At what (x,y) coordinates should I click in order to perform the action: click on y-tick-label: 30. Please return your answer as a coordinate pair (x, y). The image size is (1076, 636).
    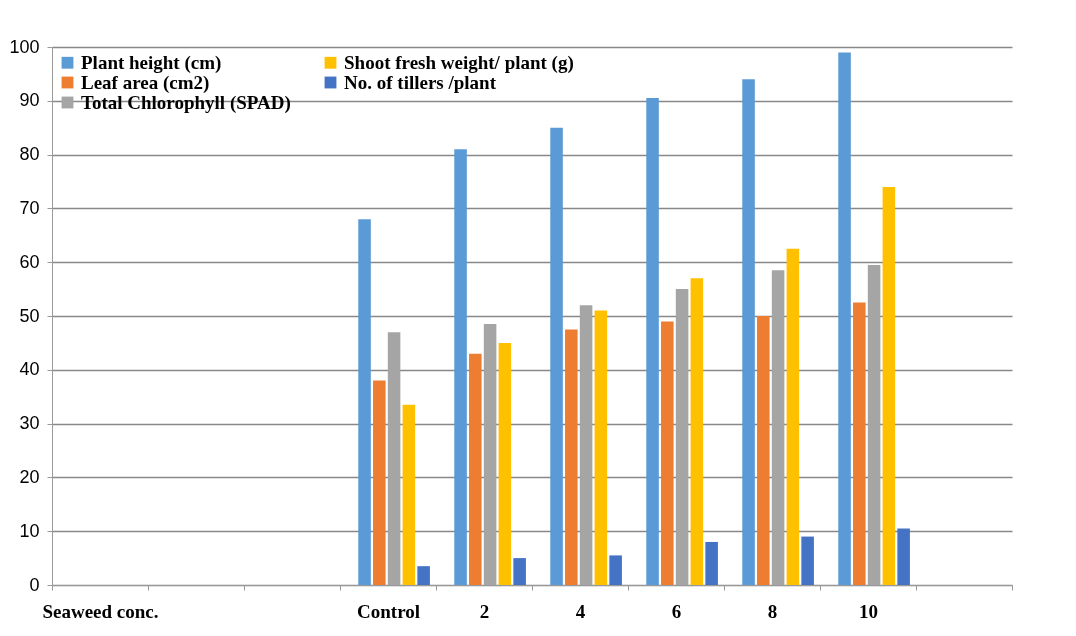
    Looking at the image, I should click on (29, 423).